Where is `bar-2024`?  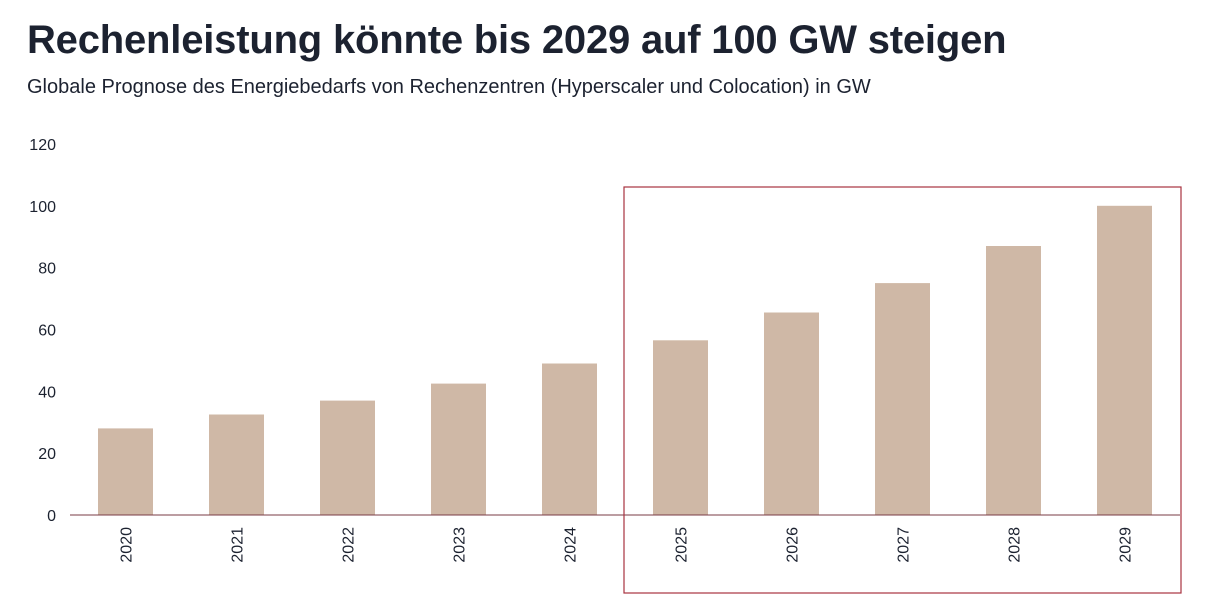 bar-2024 is located at coordinates (569, 439).